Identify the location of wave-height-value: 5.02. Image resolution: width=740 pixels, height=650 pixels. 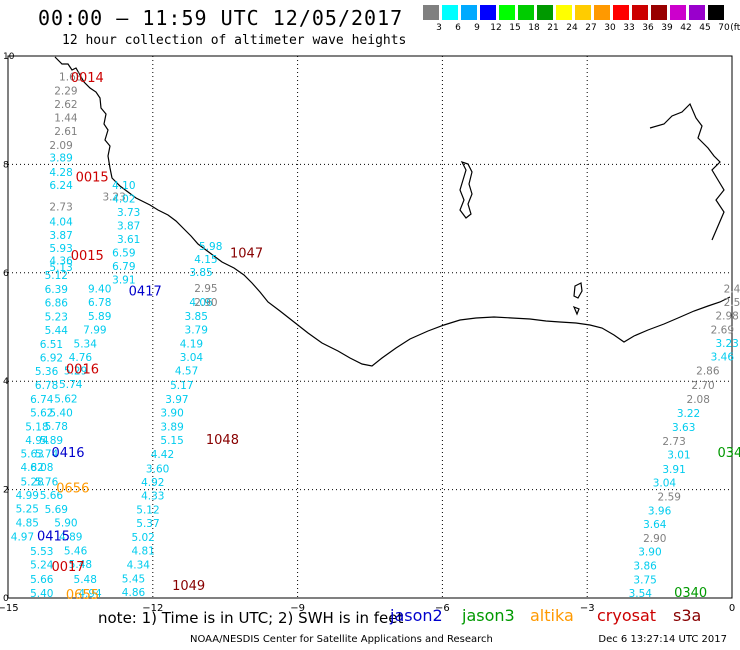
(142, 538).